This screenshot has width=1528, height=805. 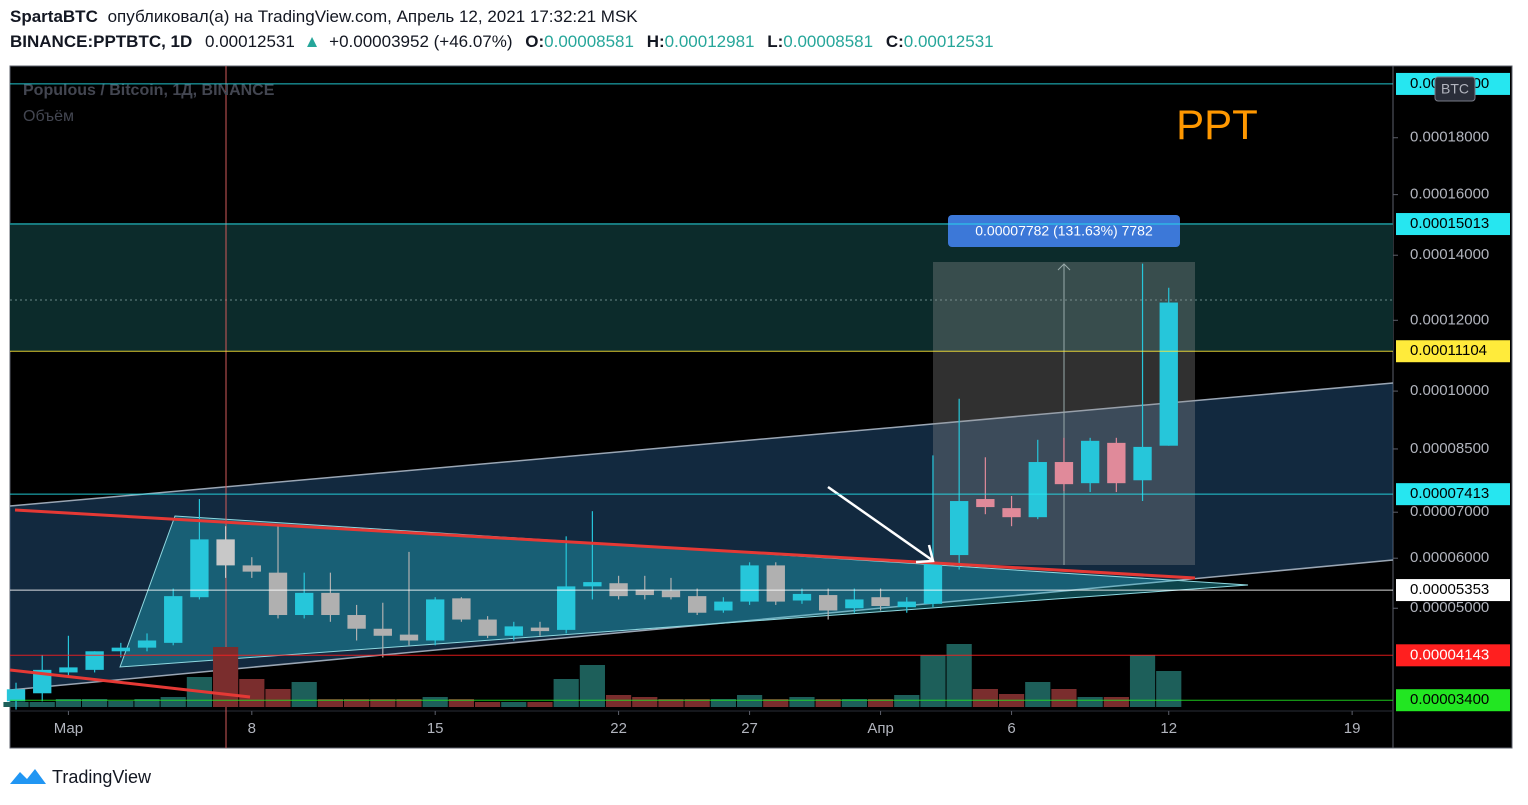 What do you see at coordinates (1449, 223) in the screenshot?
I see `price-label: 0.00015013` at bounding box center [1449, 223].